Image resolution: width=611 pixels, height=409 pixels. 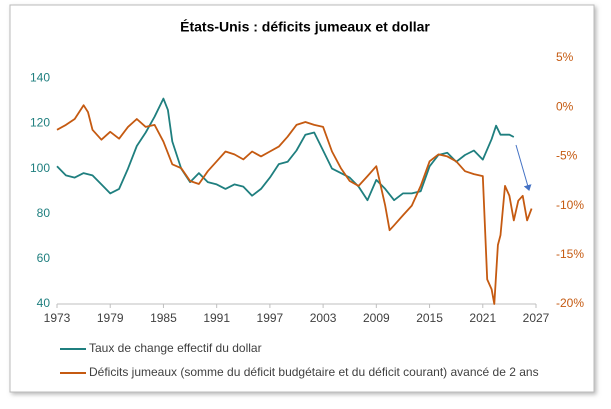 What do you see at coordinates (523, 167) in the screenshot?
I see `annotation-arrow` at bounding box center [523, 167].